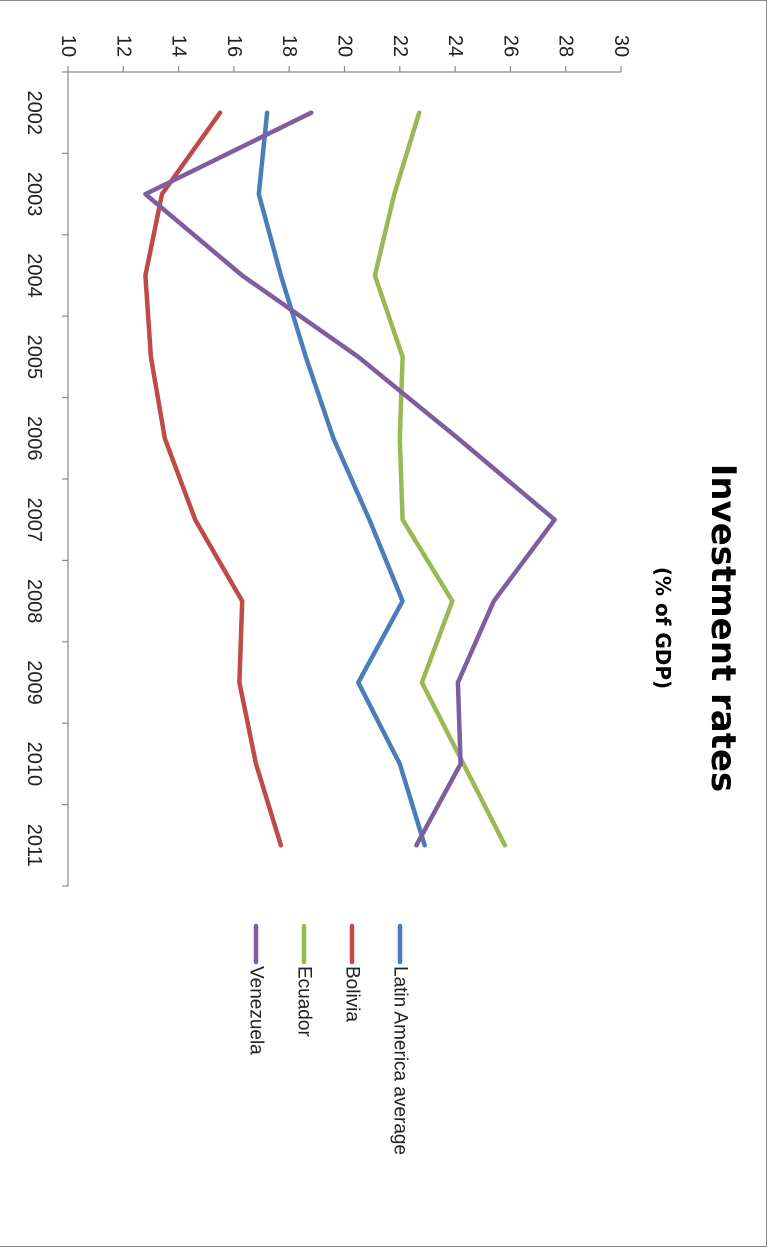 This screenshot has width=768, height=1248. I want to click on value-tick-label: 12, so click(123, 46).